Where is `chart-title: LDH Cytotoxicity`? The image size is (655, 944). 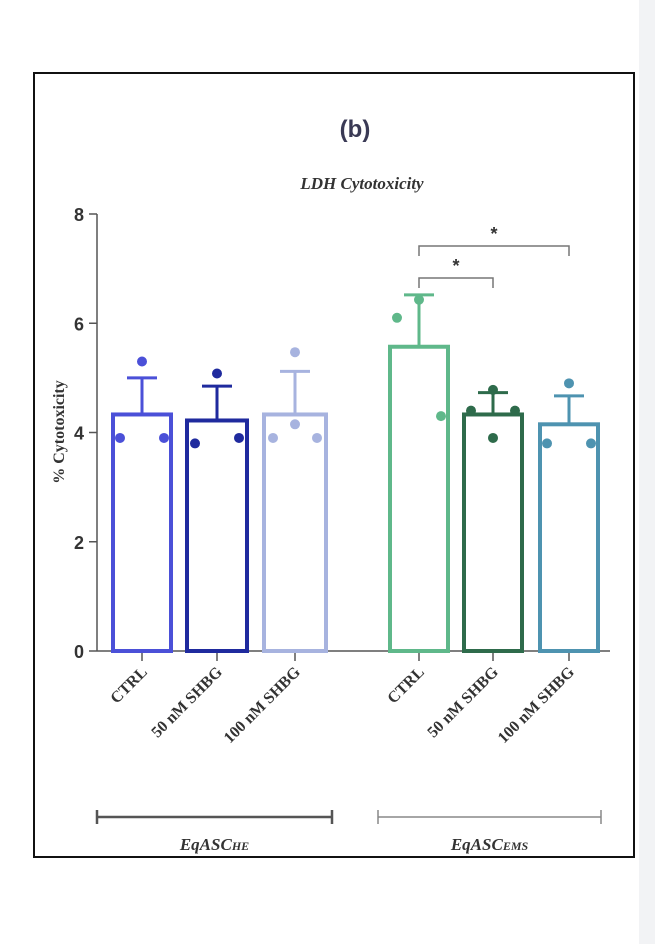
chart-title: LDH Cytotoxicity is located at coordinates (361, 183).